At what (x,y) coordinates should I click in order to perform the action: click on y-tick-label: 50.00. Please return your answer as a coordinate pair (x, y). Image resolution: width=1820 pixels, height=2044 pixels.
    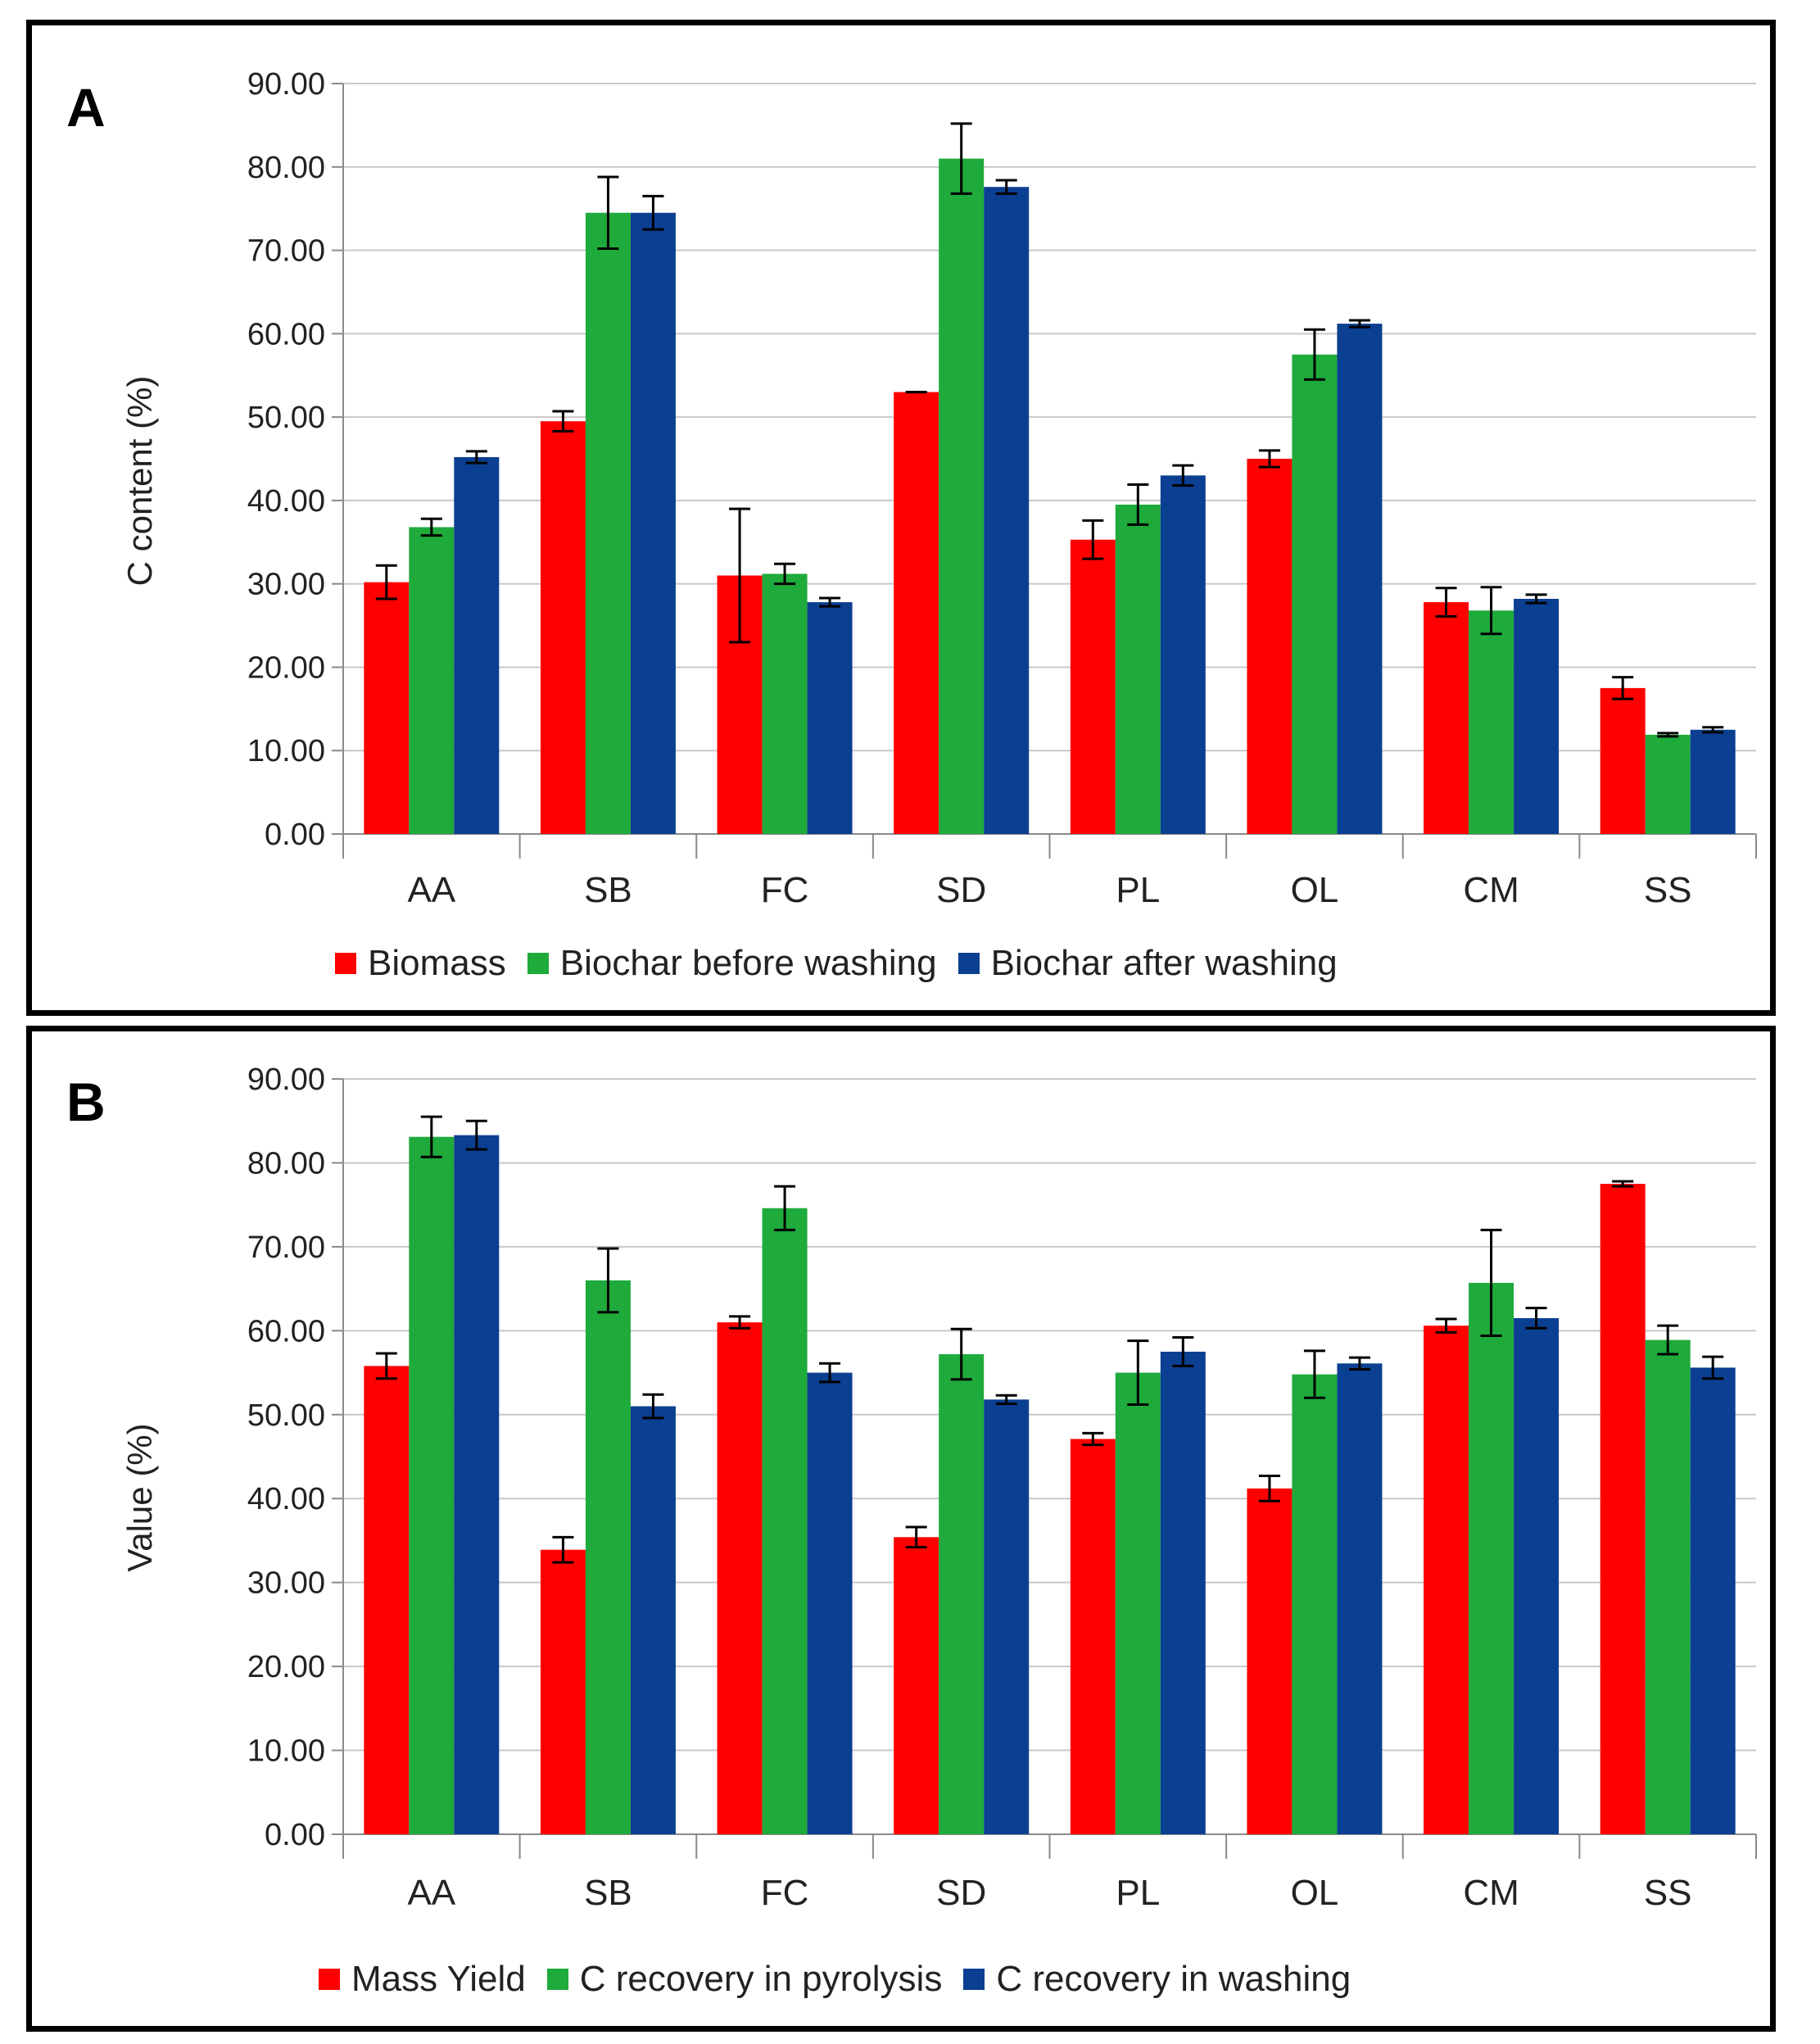
    Looking at the image, I should click on (286, 418).